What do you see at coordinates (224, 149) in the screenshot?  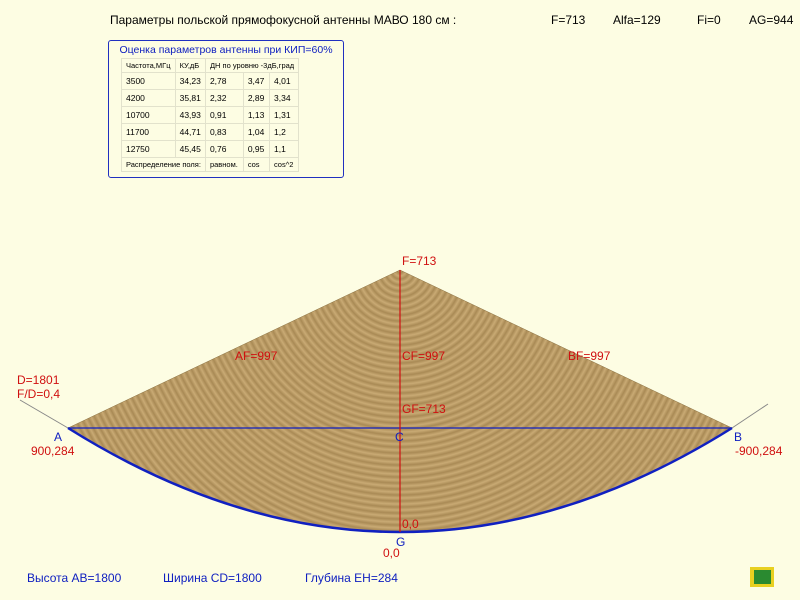 I see `table-cell: 0,76` at bounding box center [224, 149].